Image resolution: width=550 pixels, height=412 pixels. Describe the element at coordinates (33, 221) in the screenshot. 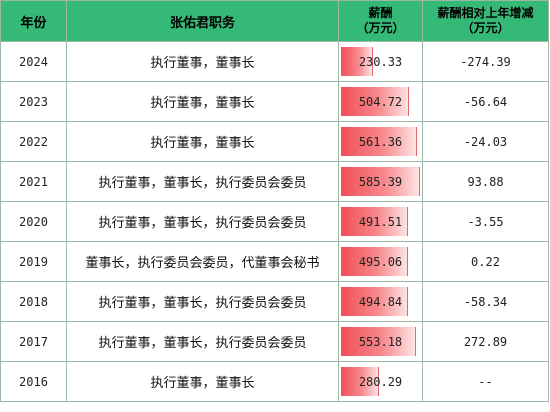

I see `year-cell: 2020` at that location.